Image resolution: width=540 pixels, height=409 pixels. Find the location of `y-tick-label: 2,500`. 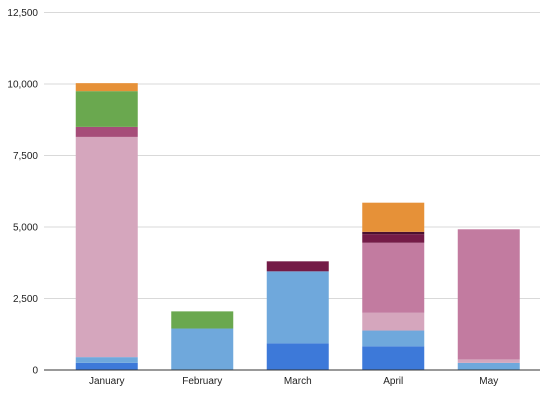

y-tick-label: 2,500 is located at coordinates (25, 299).